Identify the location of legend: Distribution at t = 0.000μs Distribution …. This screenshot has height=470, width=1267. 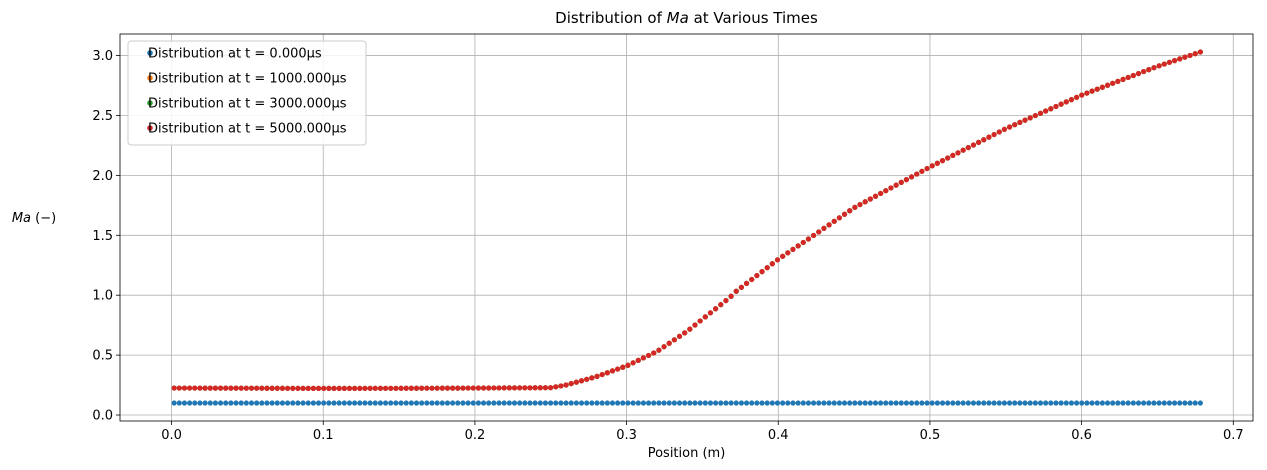
(247, 93).